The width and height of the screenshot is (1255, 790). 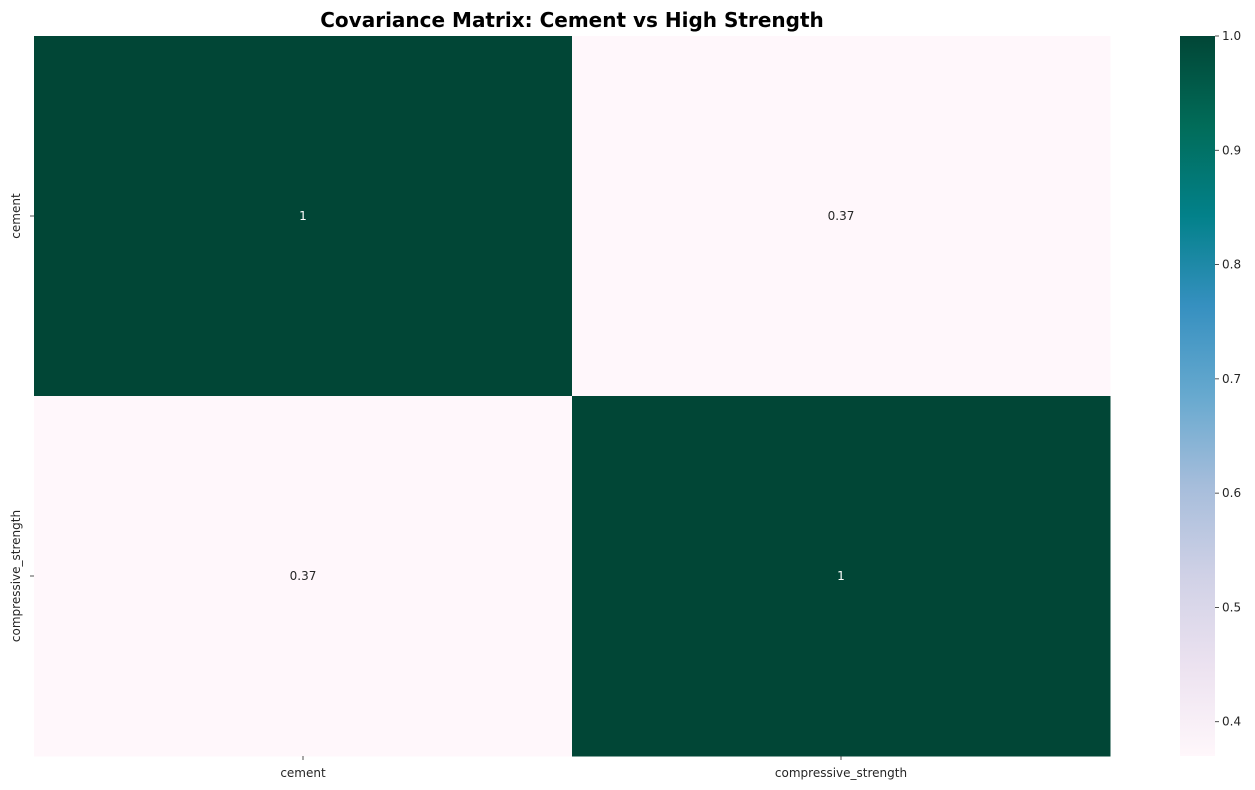 I want to click on cell-annotation-0-0: 1, so click(x=303, y=216).